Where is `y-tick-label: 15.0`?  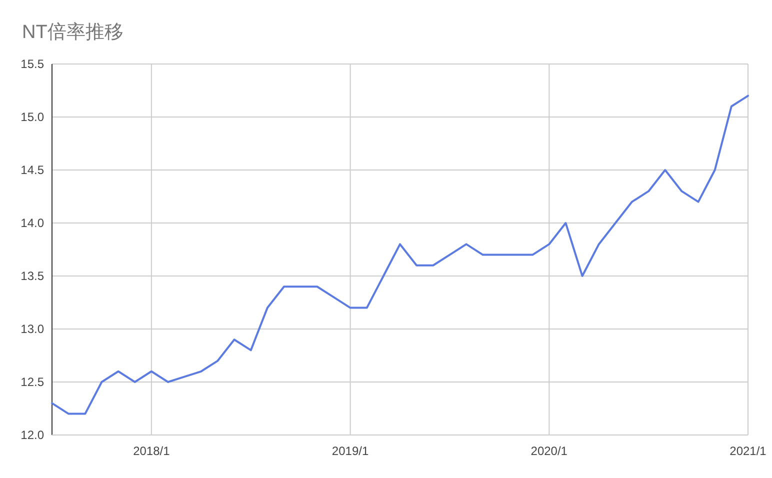 y-tick-label: 15.0 is located at coordinates (32, 117).